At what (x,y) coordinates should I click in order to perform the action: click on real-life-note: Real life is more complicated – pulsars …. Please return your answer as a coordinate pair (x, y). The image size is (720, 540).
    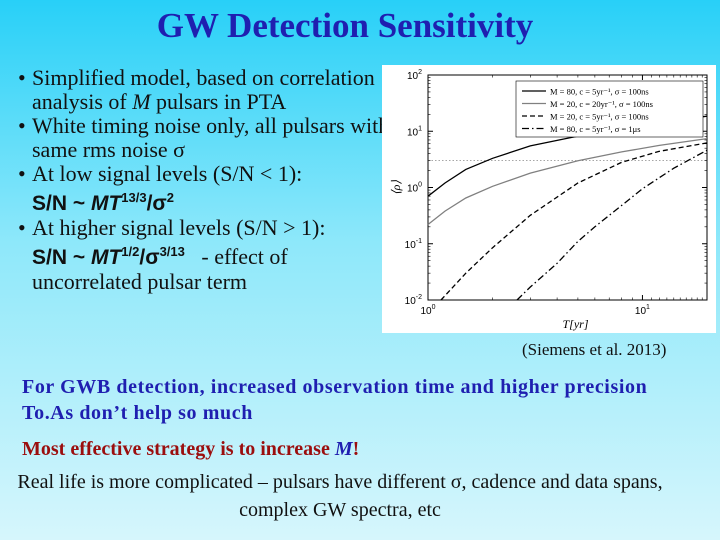
    Looking at the image, I should click on (340, 496).